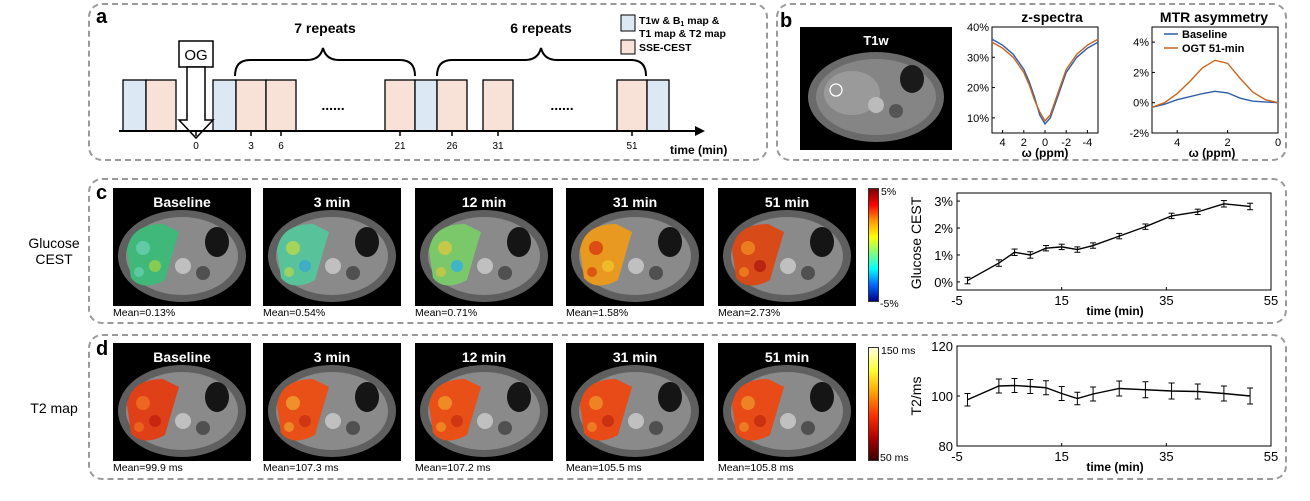  I want to click on x-tick-label: -4, so click(1088, 143).